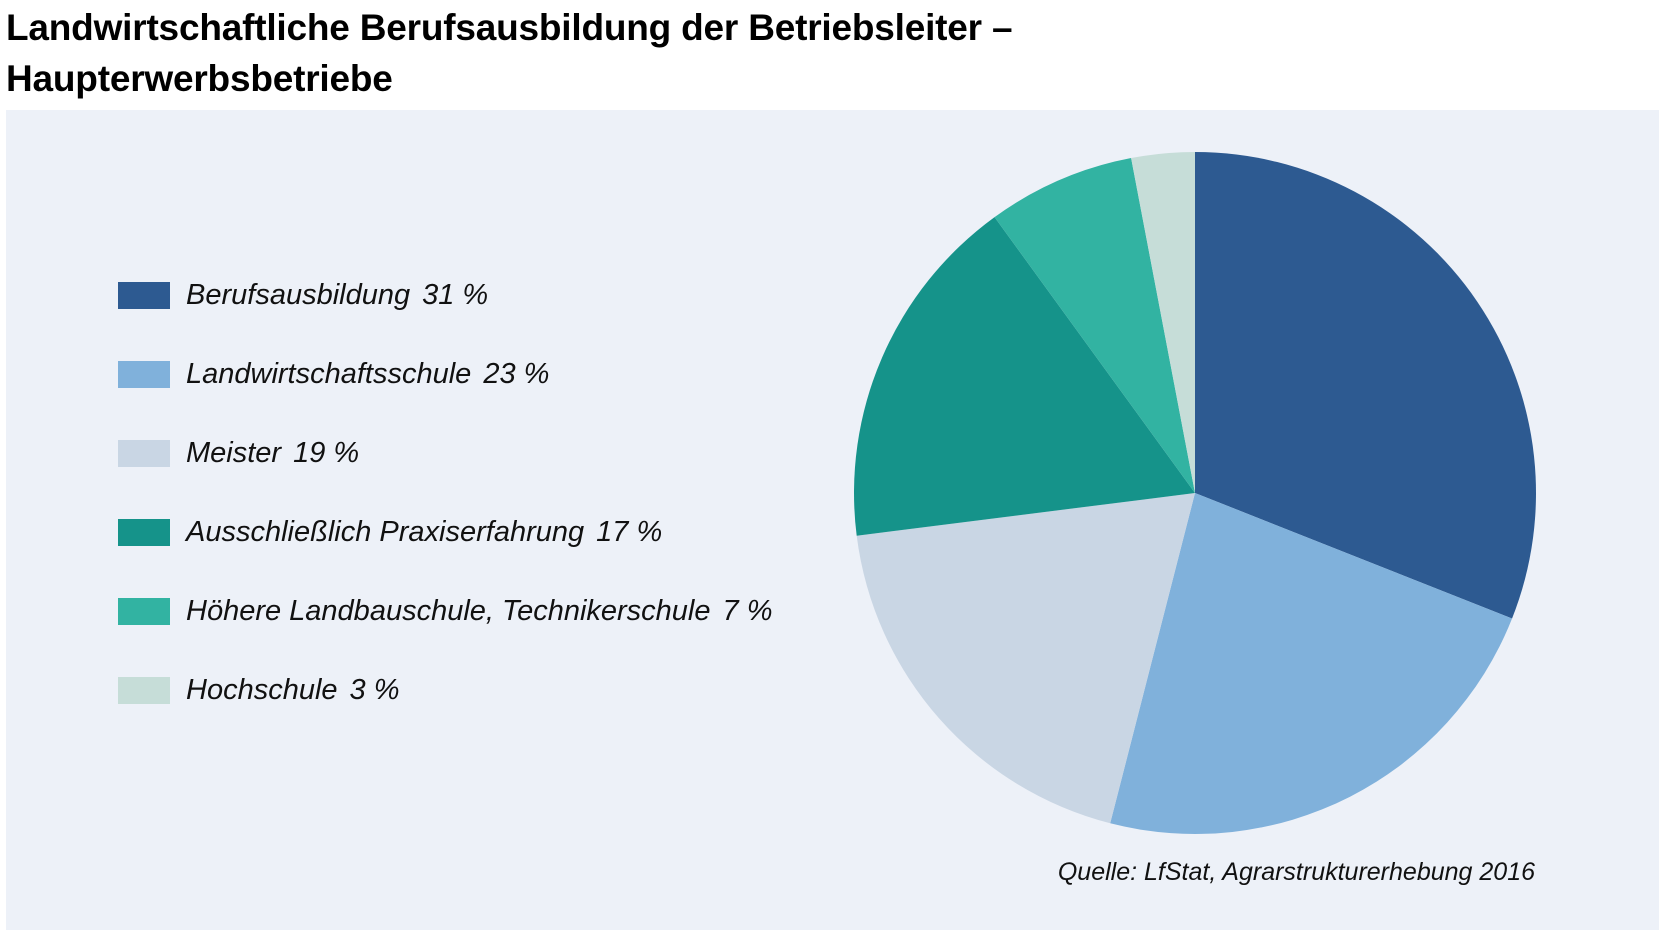 The width and height of the screenshot is (1659, 930). Describe the element at coordinates (445, 690) in the screenshot. I see `legend-item-hochschule: Hochschule 3 %` at that location.